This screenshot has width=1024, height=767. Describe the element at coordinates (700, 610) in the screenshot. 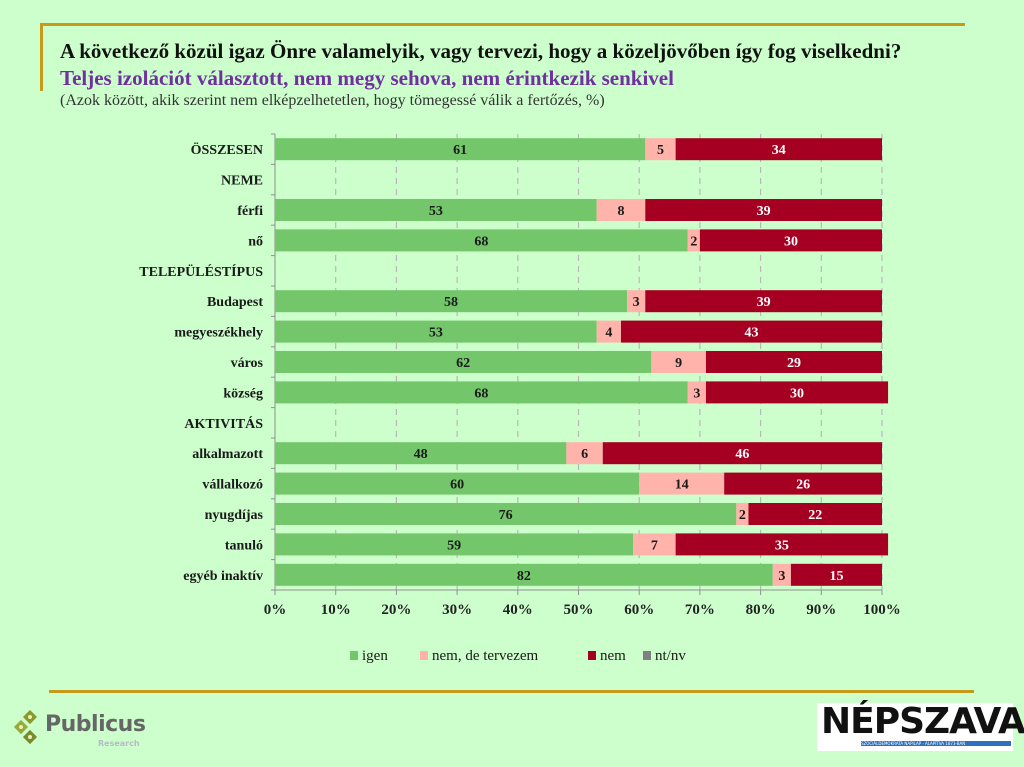

I see `x-tick-label: 70%` at that location.